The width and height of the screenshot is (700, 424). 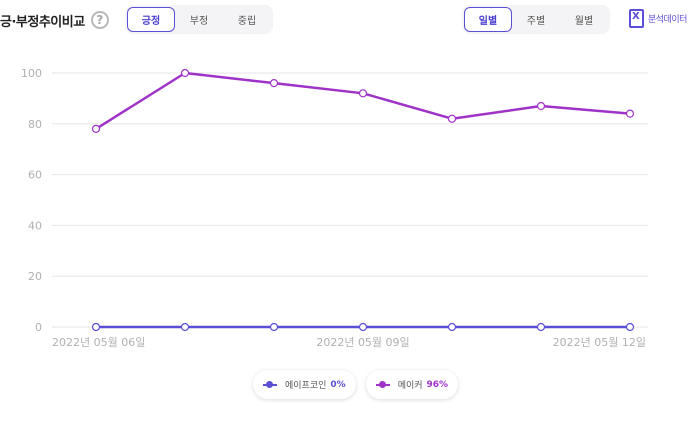 I want to click on legend-item-maker: 메이커 96%, so click(x=412, y=384).